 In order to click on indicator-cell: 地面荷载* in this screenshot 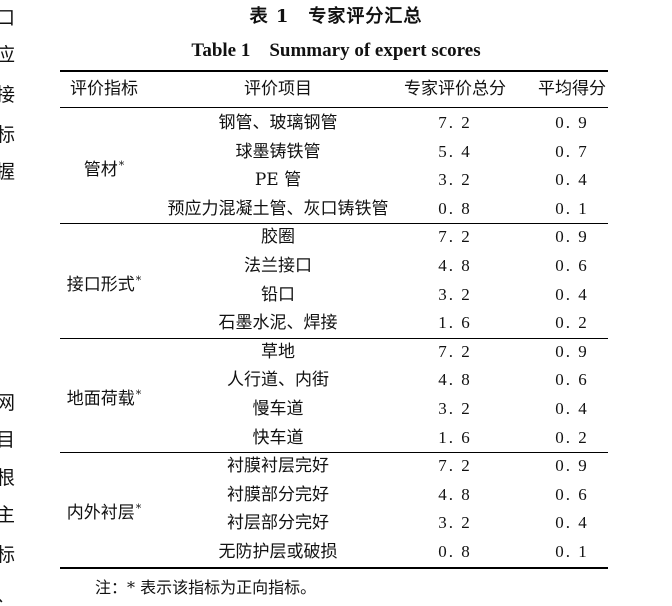, I will do `click(104, 397)`.